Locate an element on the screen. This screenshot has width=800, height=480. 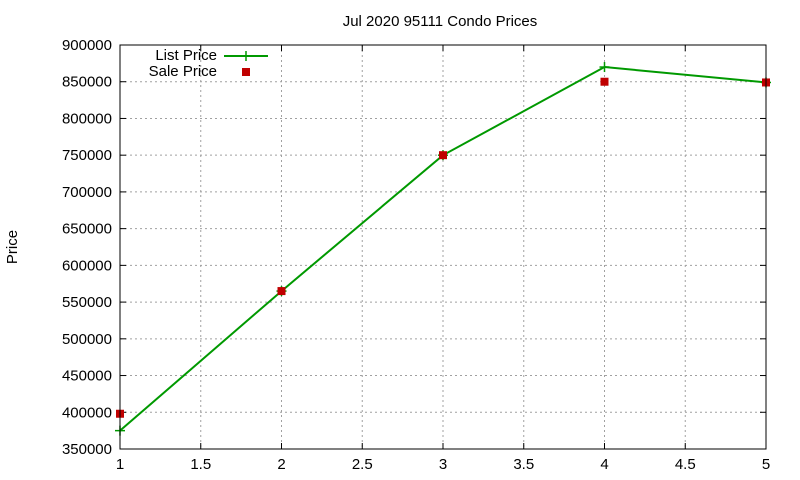
y-tick-label: 750000 is located at coordinates (87, 155).